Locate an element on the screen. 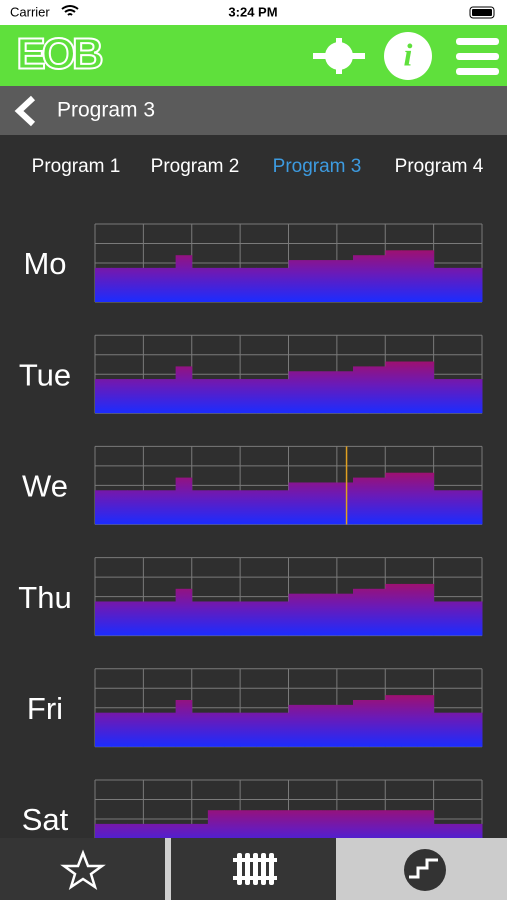 The height and width of the screenshot is (900, 507). carrier: Carrier is located at coordinates (30, 11).